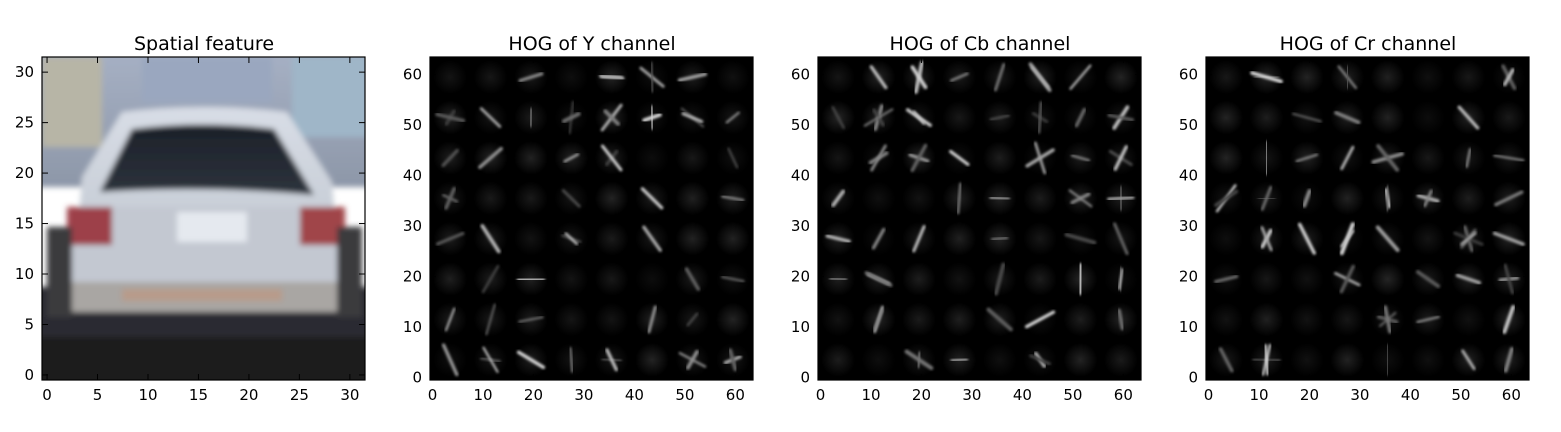 The height and width of the screenshot is (432, 1561). What do you see at coordinates (1309, 395) in the screenshot?
I see `x-tick-label: 20` at bounding box center [1309, 395].